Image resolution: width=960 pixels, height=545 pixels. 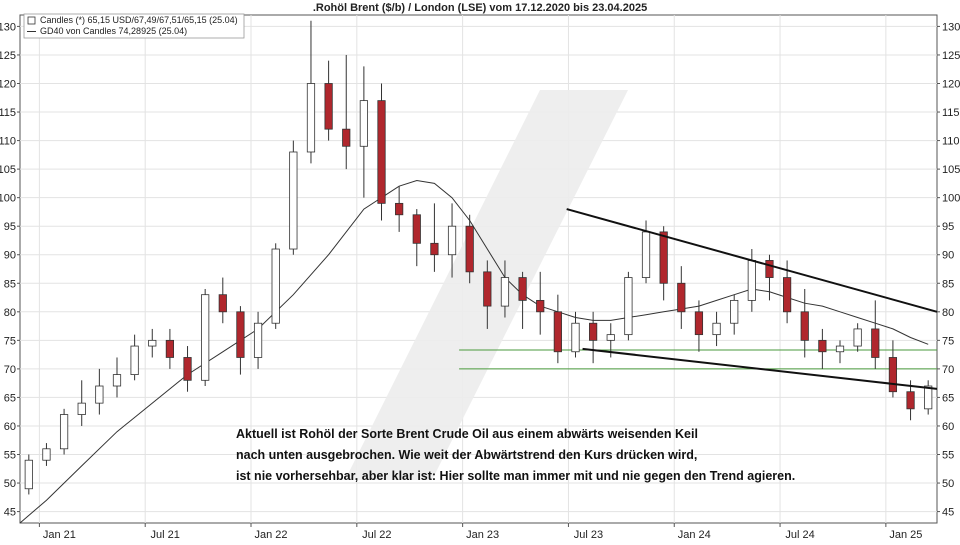 I want to click on y-tick-label-left: 95, so click(x=10, y=227).